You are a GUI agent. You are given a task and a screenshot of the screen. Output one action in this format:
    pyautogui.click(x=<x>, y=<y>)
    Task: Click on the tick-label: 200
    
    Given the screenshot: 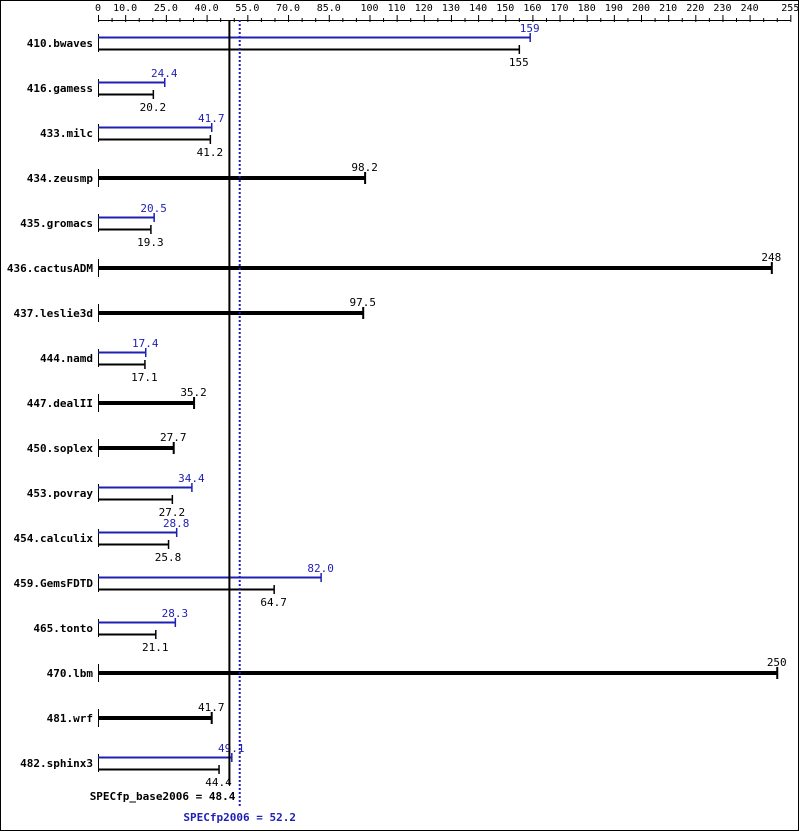 What is the action you would take?
    pyautogui.click(x=641, y=8)
    